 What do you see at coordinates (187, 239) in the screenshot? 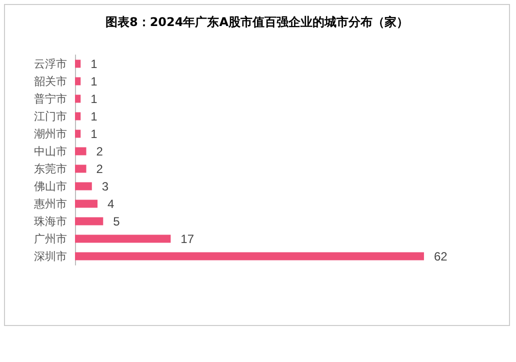
I see `data-label: 17` at bounding box center [187, 239].